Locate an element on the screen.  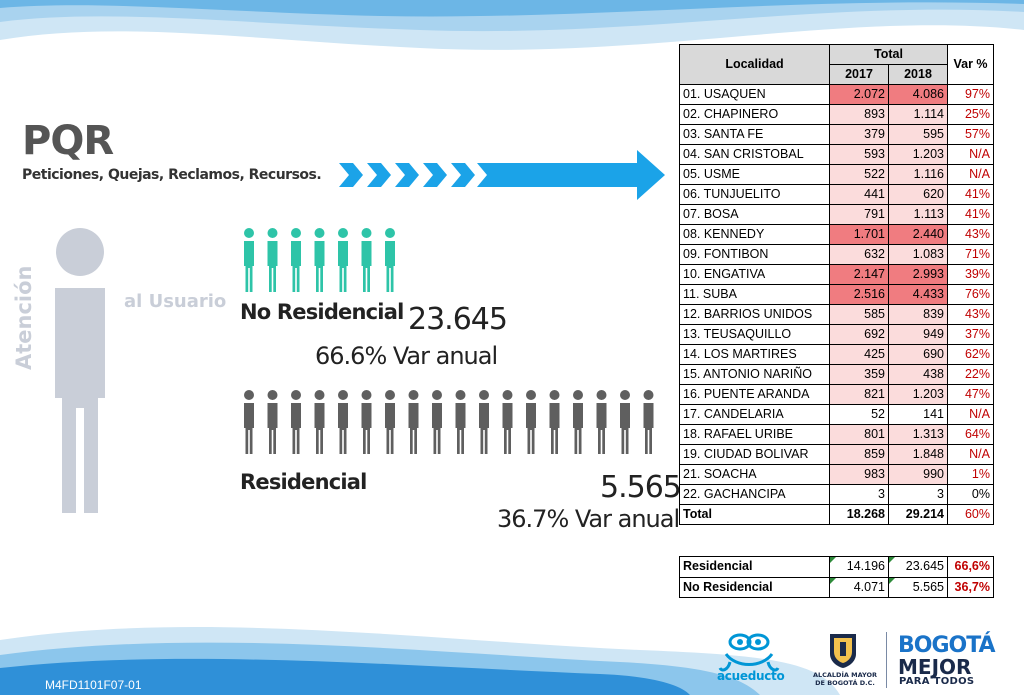
bogota-coat-of-arms-icon is located at coordinates (843, 651).